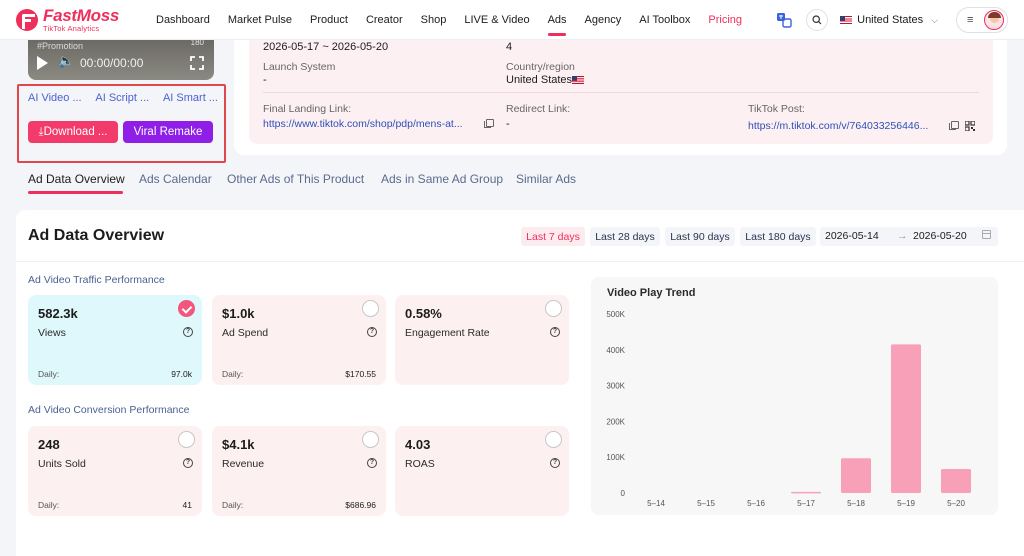 The width and height of the screenshot is (1024, 556). I want to click on brand-name: FastMoss, so click(81, 15).